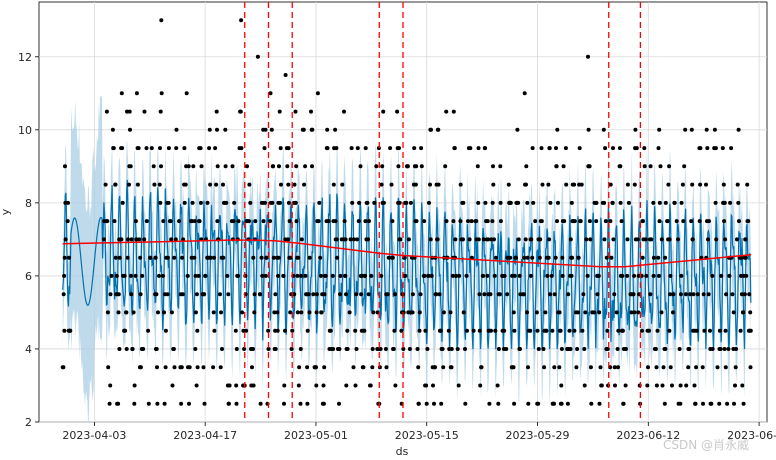  I want to click on x-axis-label: ds, so click(402, 451).